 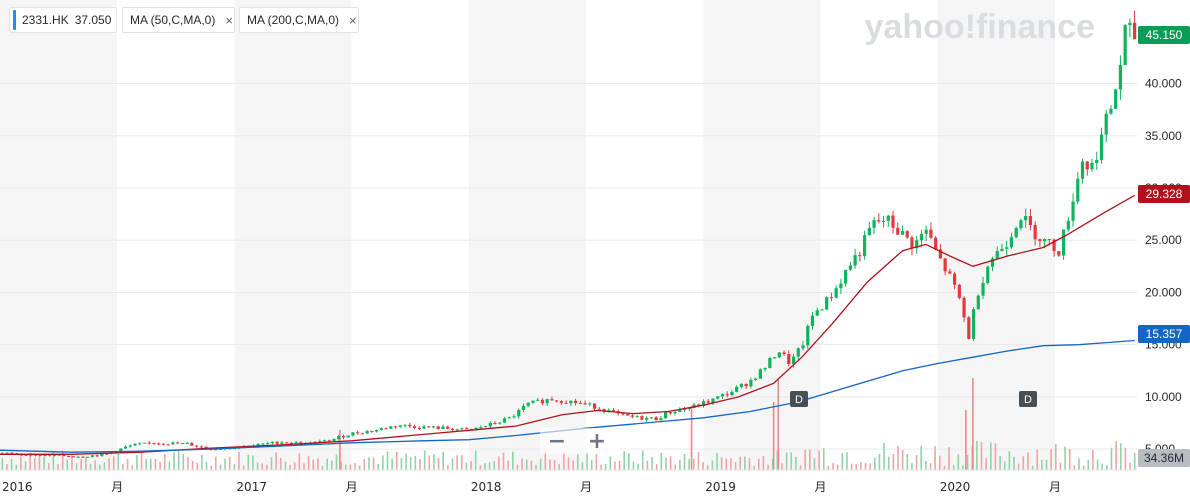 I want to click on zoom-in-button: +, so click(x=597, y=441).